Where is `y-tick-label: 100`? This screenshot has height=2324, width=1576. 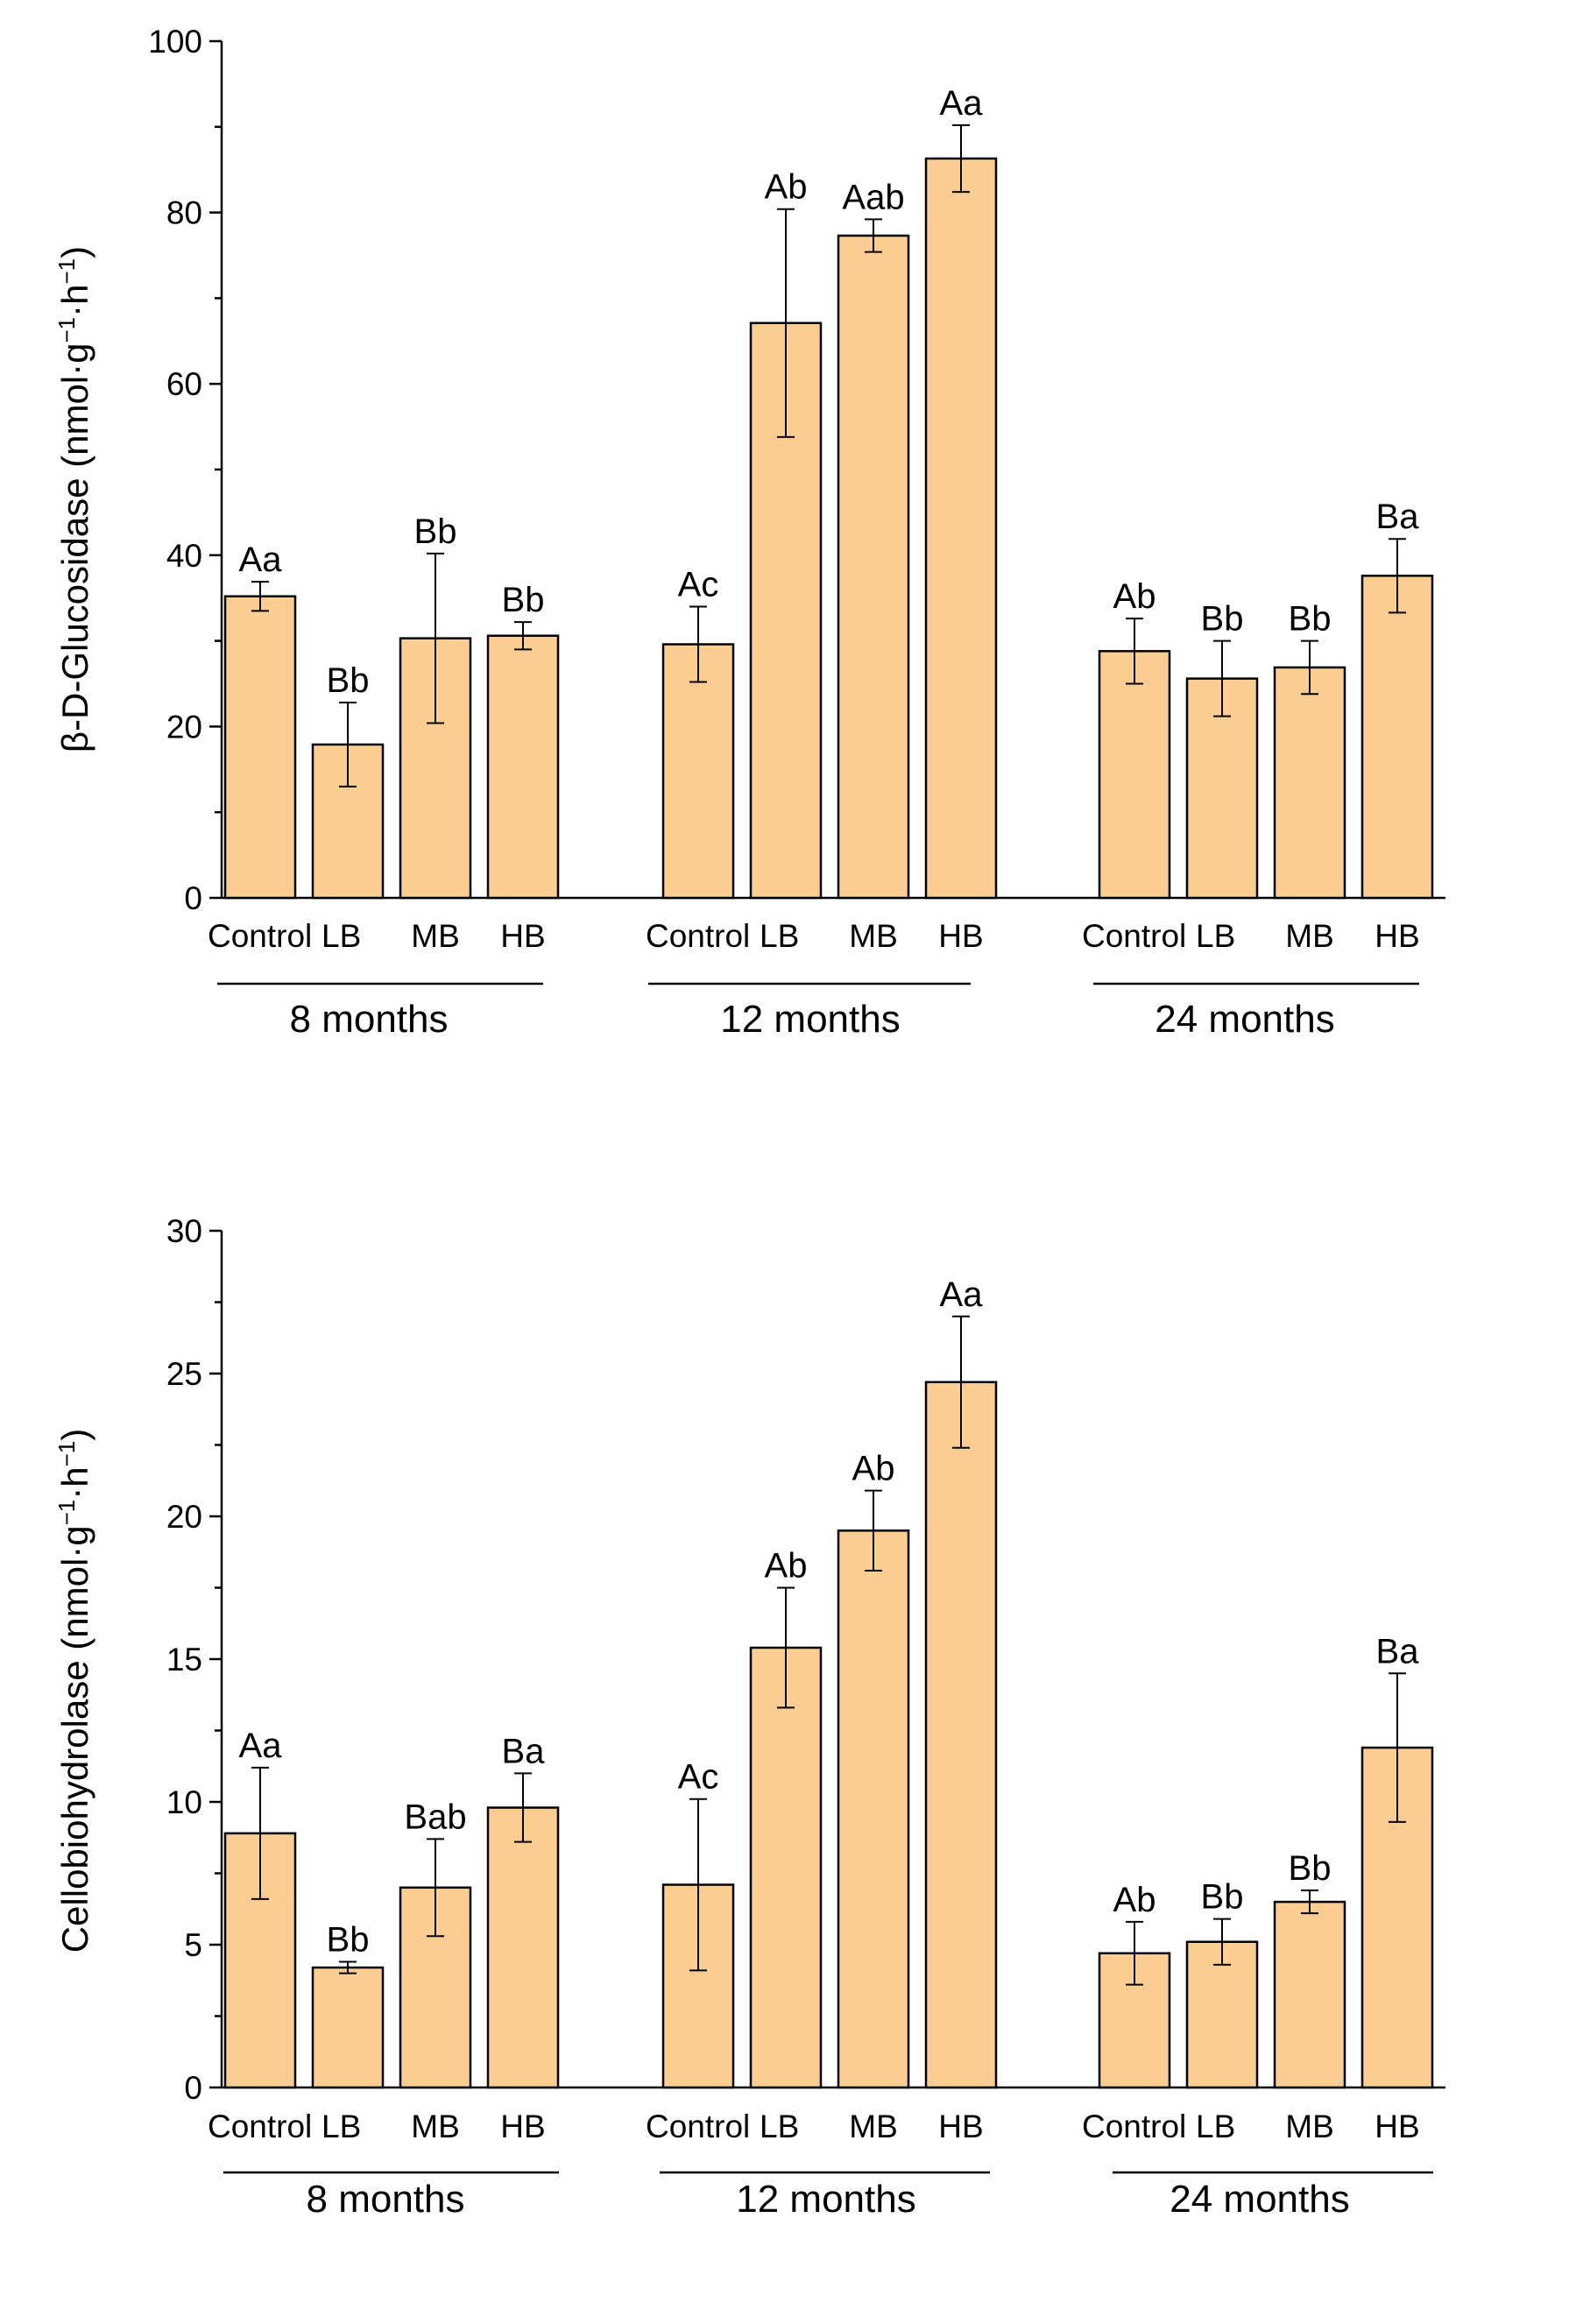 y-tick-label: 100 is located at coordinates (175, 42).